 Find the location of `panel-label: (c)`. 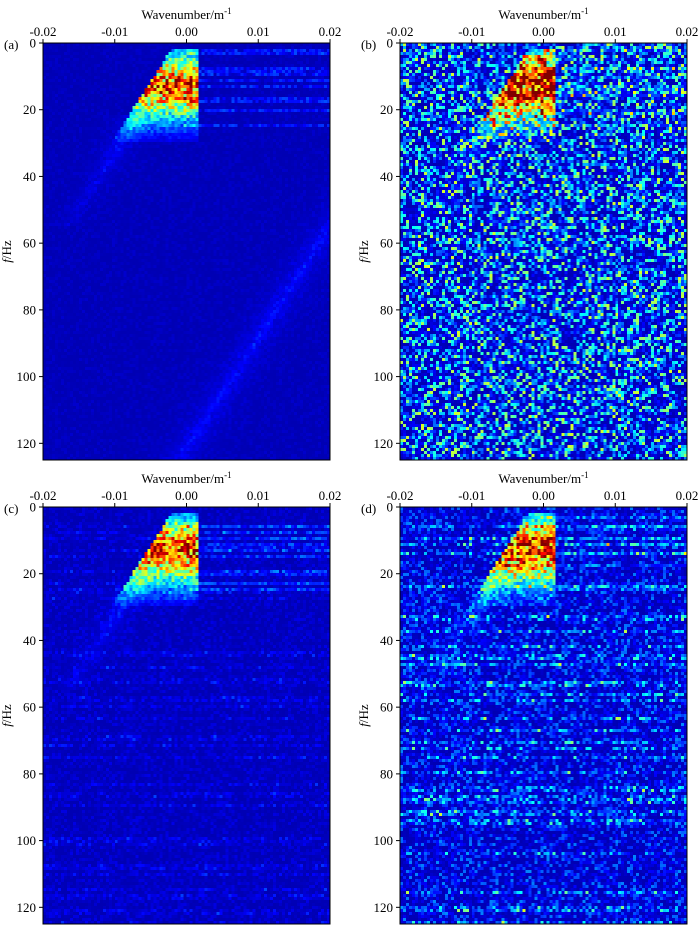

panel-label: (c) is located at coordinates (11, 508).